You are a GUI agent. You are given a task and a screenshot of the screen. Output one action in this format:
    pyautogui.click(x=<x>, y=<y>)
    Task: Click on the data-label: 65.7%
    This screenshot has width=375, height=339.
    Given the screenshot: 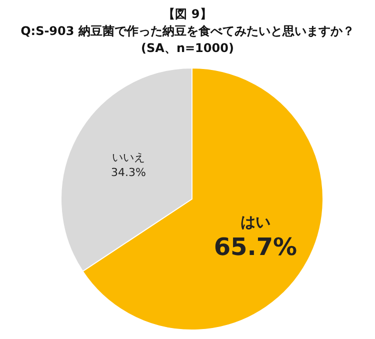 What is the action you would take?
    pyautogui.click(x=256, y=247)
    